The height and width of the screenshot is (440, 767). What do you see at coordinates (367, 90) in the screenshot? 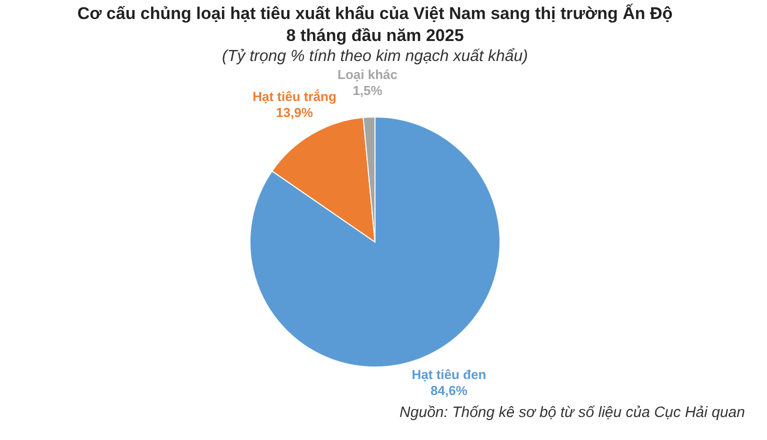
I see `data-label: 1,5%` at bounding box center [367, 90].